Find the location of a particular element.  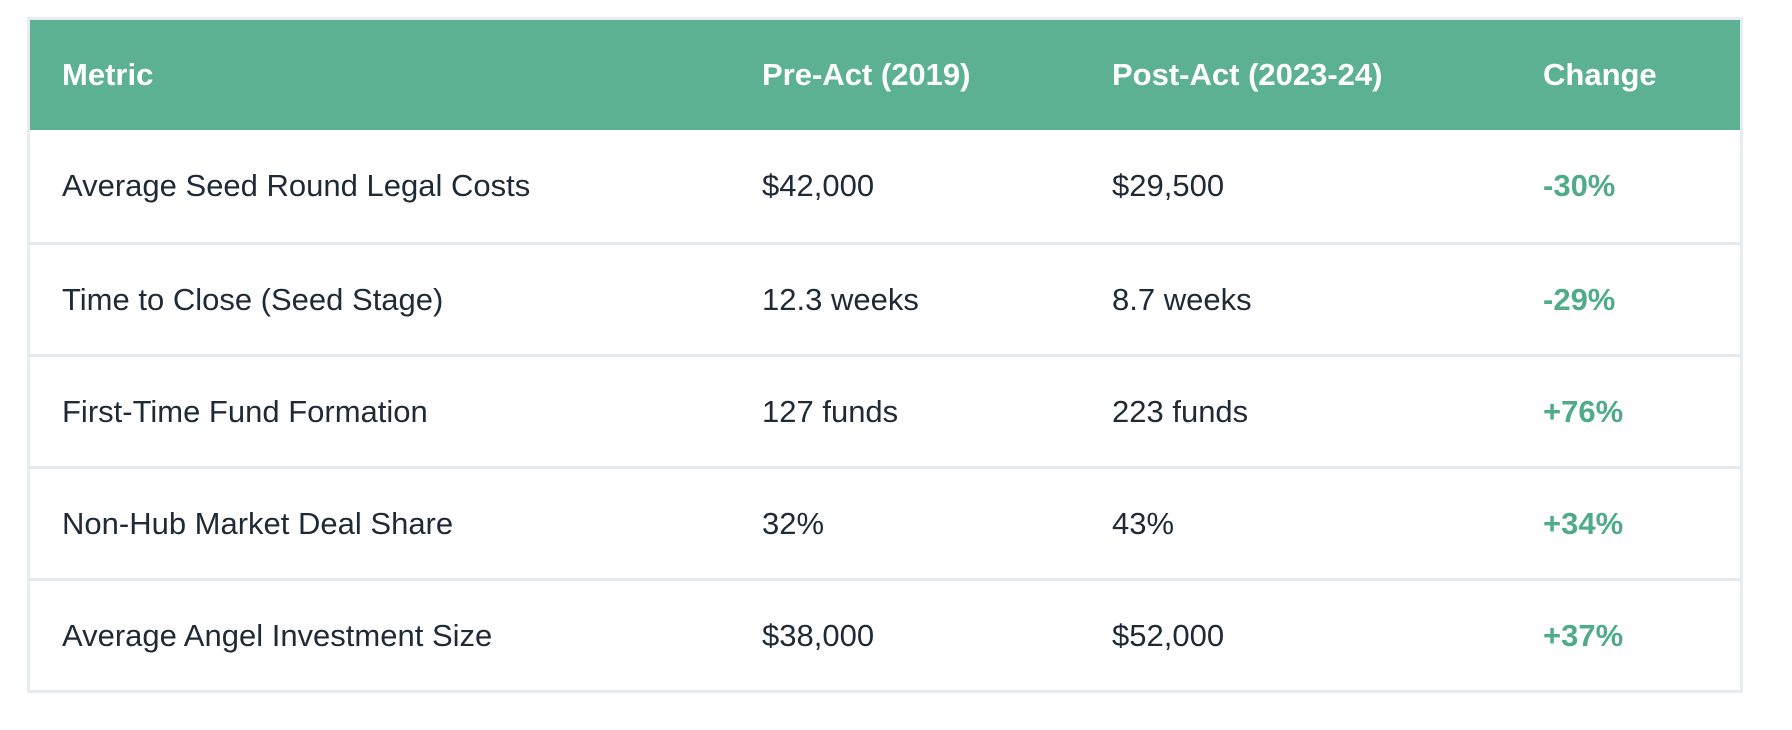

post-act-cell: 223 funds is located at coordinates (1295, 410).